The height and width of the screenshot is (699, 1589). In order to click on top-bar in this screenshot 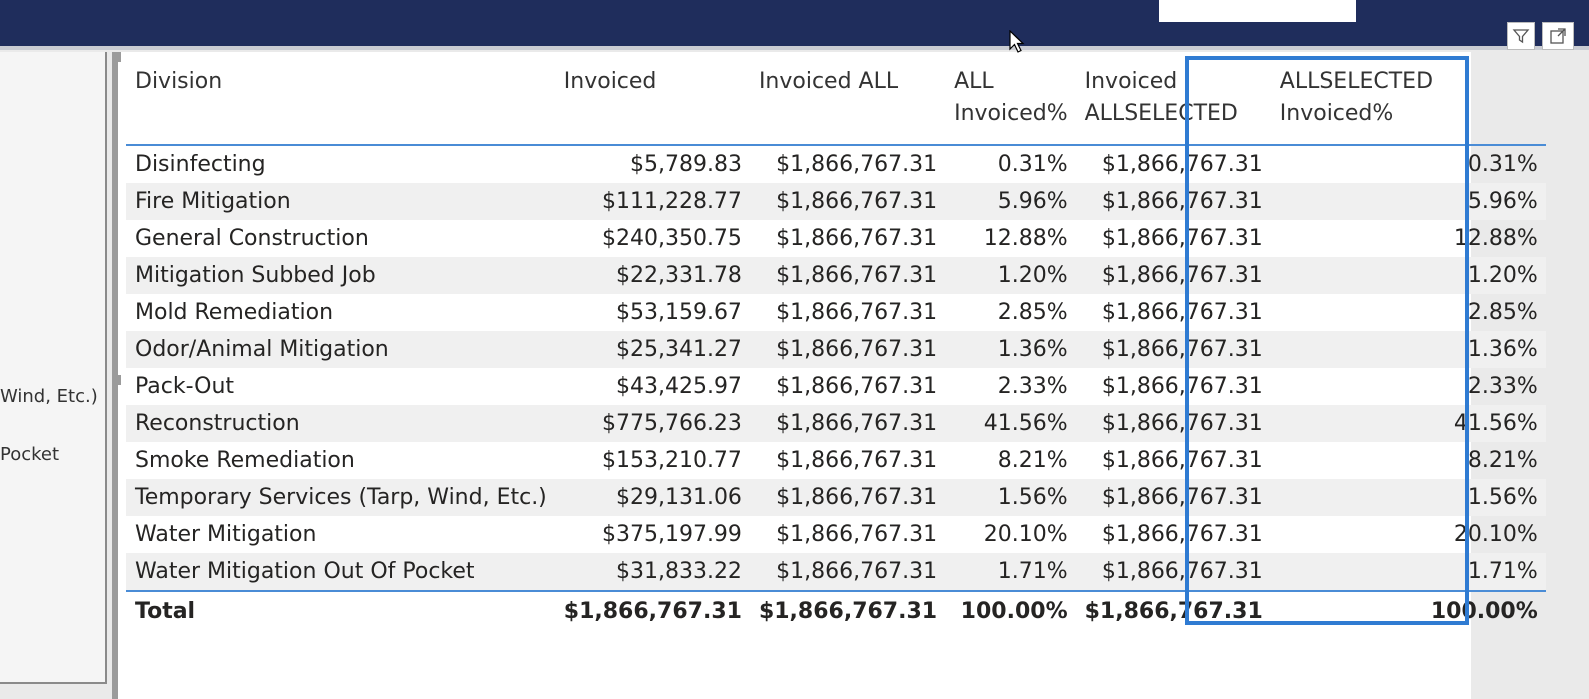, I will do `click(794, 23)`.